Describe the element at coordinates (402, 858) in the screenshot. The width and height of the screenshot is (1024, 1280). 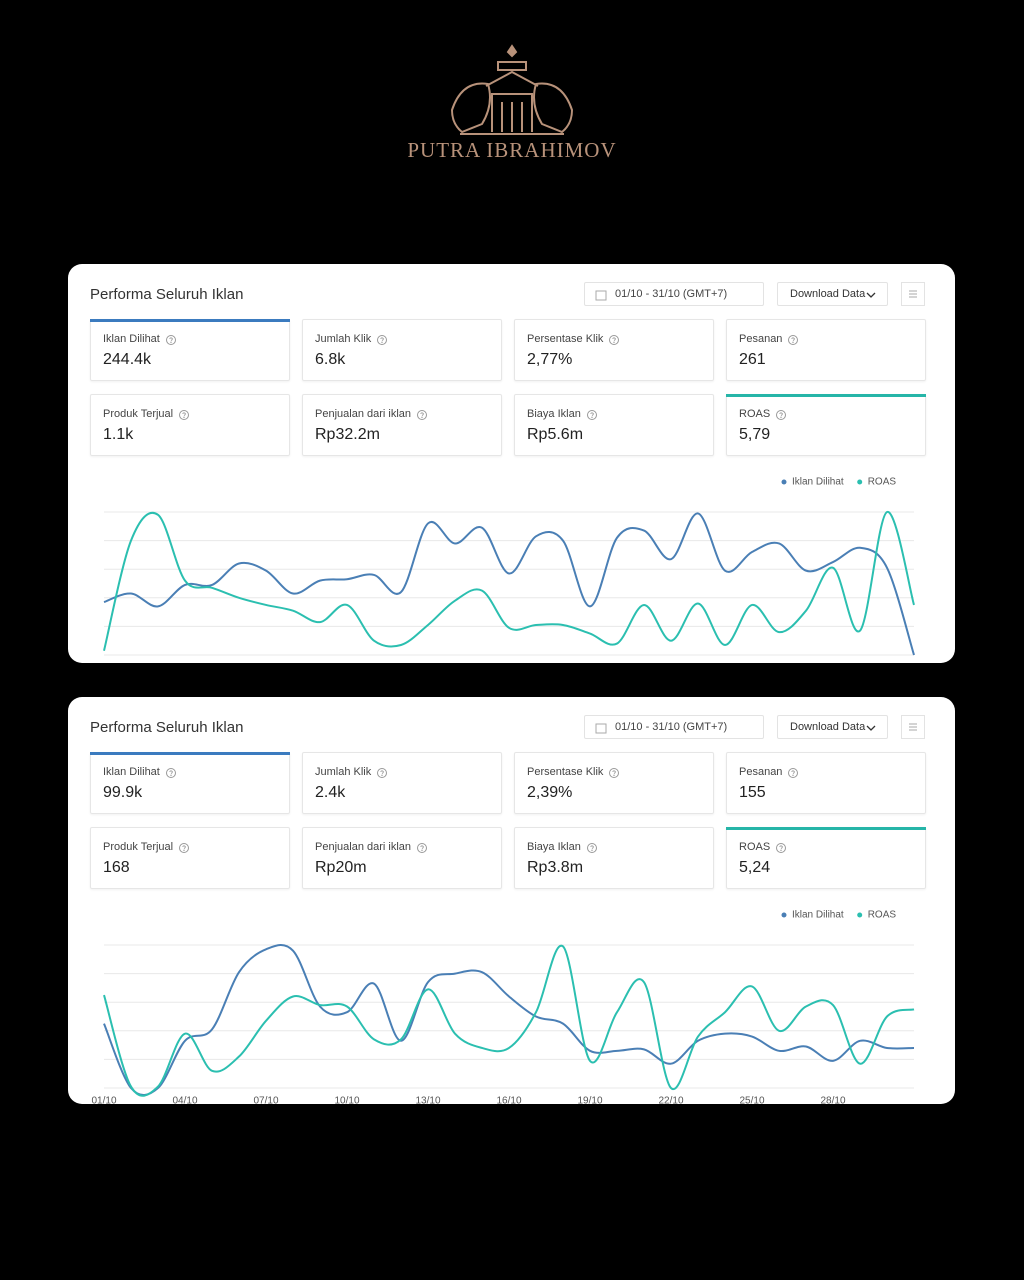
I see `metric-card: Penjualan dari iklan Rp20m` at that location.